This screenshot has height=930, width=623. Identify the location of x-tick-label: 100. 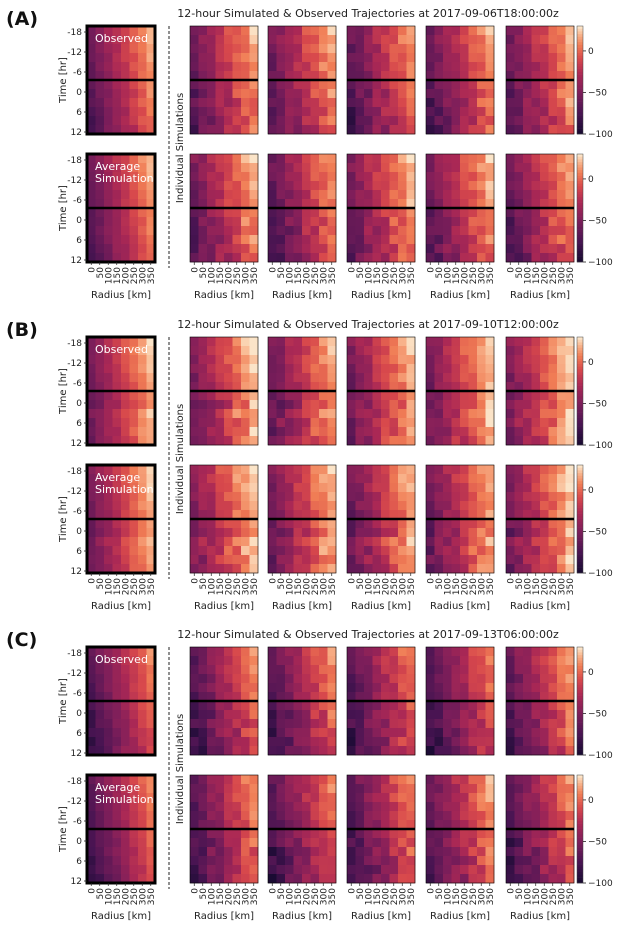
(290, 896).